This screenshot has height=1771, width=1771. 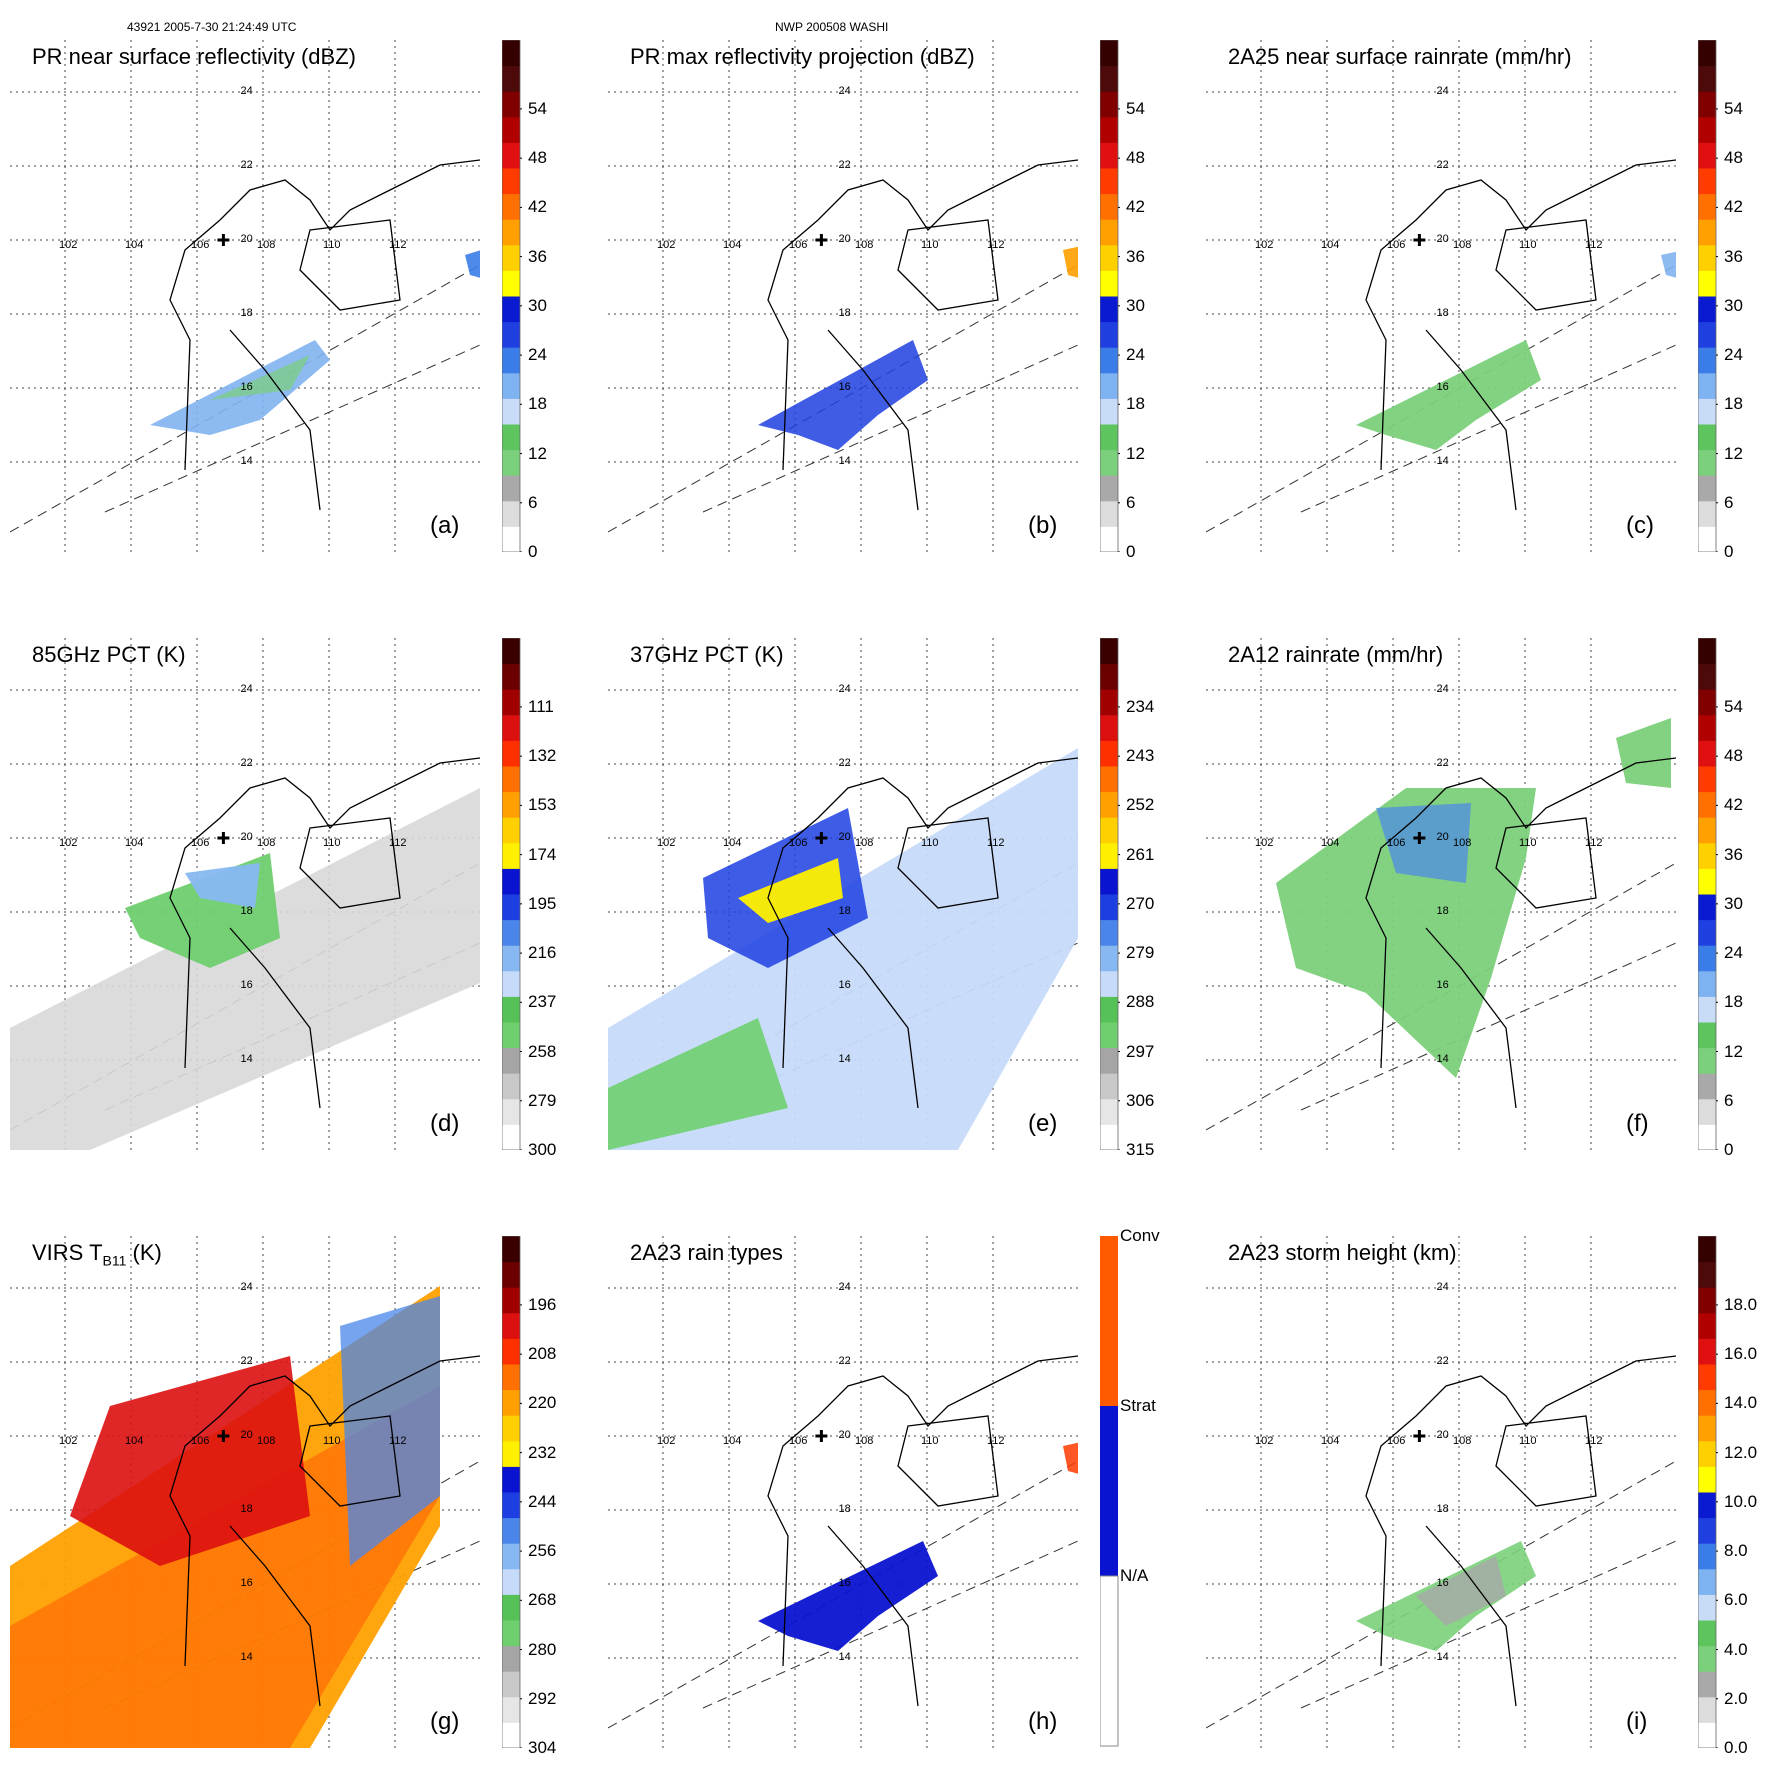 I want to click on colorbar-tick-label: 306, so click(x=1140, y=1100).